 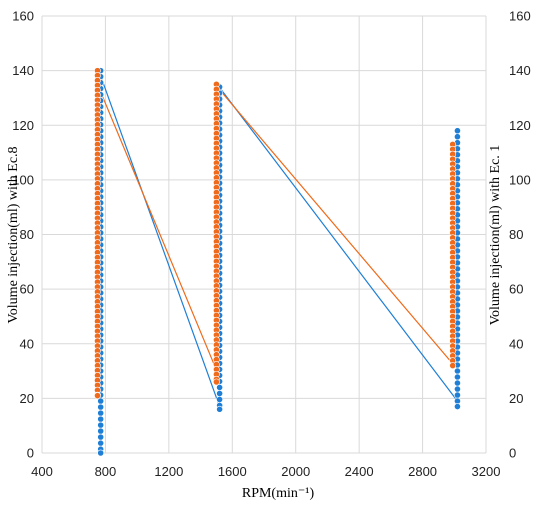 I want to click on x-tick-label: 2800, so click(x=422, y=471).